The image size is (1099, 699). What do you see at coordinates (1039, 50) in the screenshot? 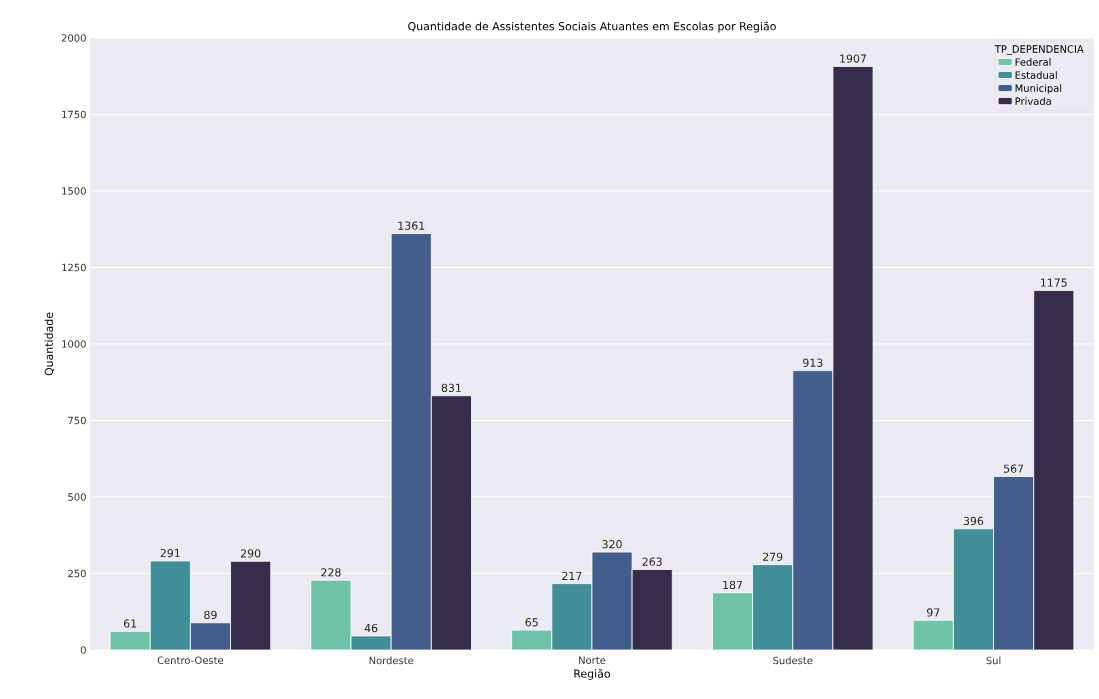
I see `legend-title: TP_DEPENDENCIA` at bounding box center [1039, 50].